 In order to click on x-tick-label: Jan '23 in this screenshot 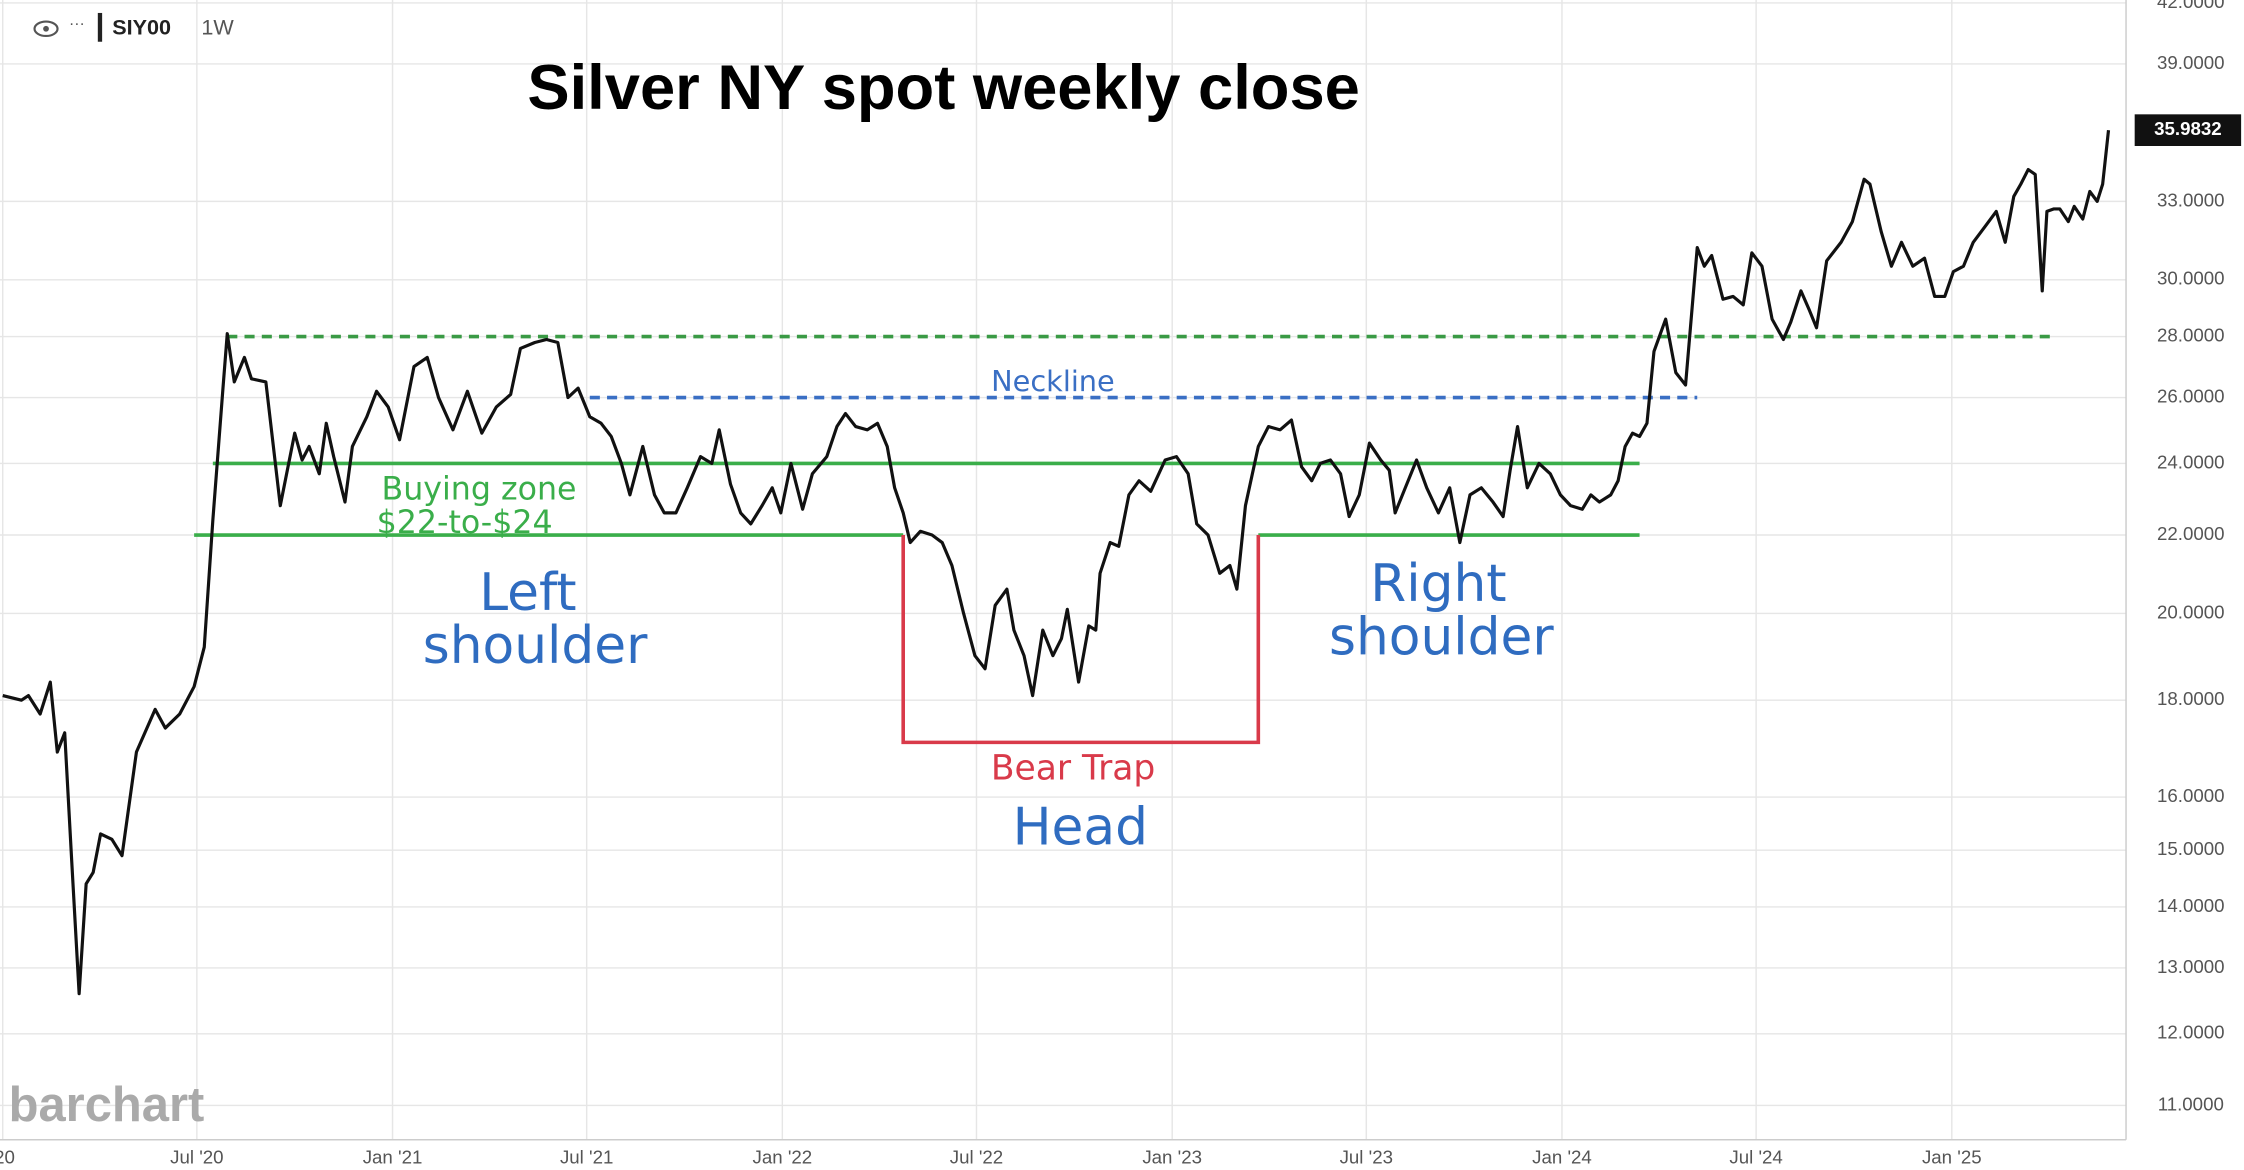, I will do `click(1172, 1156)`.